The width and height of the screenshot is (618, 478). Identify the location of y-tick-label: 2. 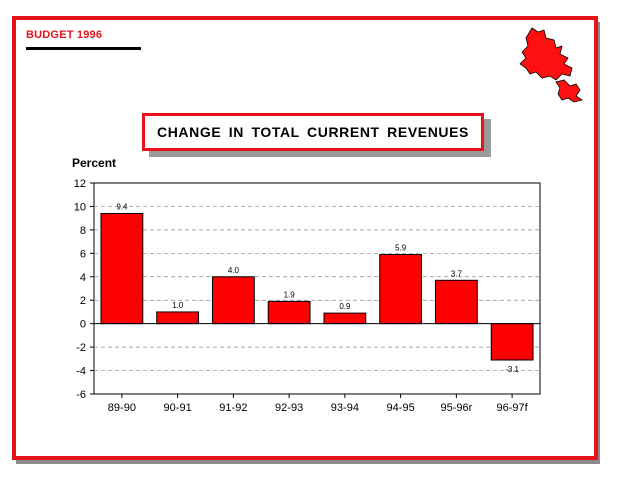
(83, 301).